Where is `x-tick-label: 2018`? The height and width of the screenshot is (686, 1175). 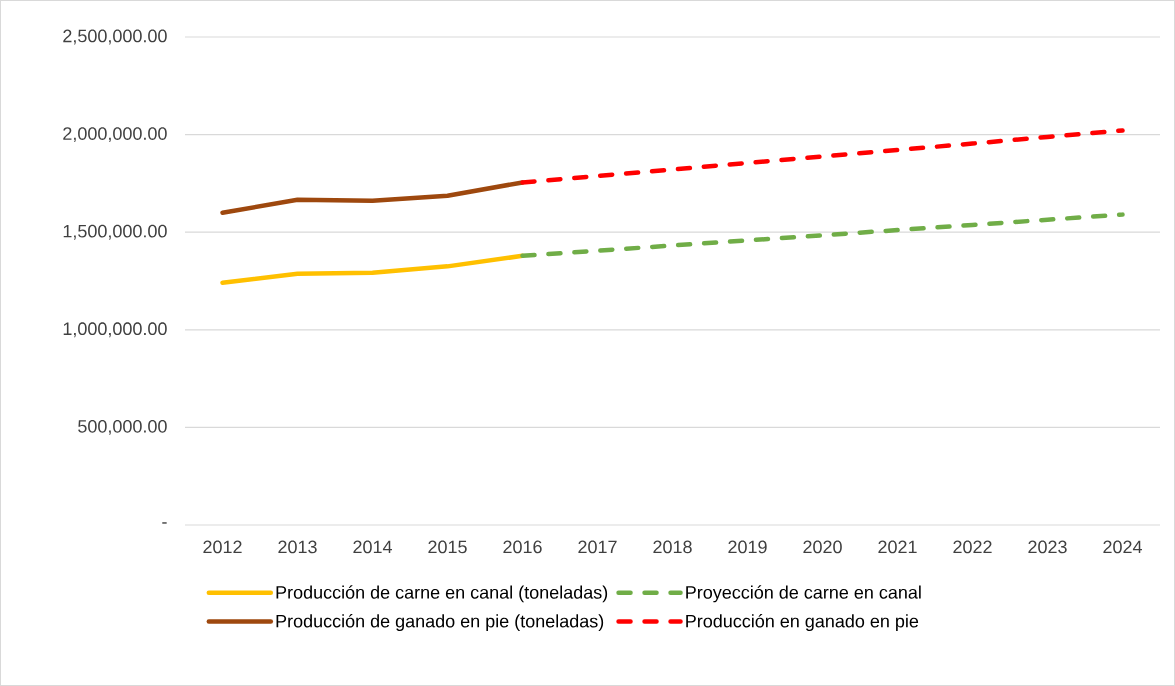 x-tick-label: 2018 is located at coordinates (672, 547).